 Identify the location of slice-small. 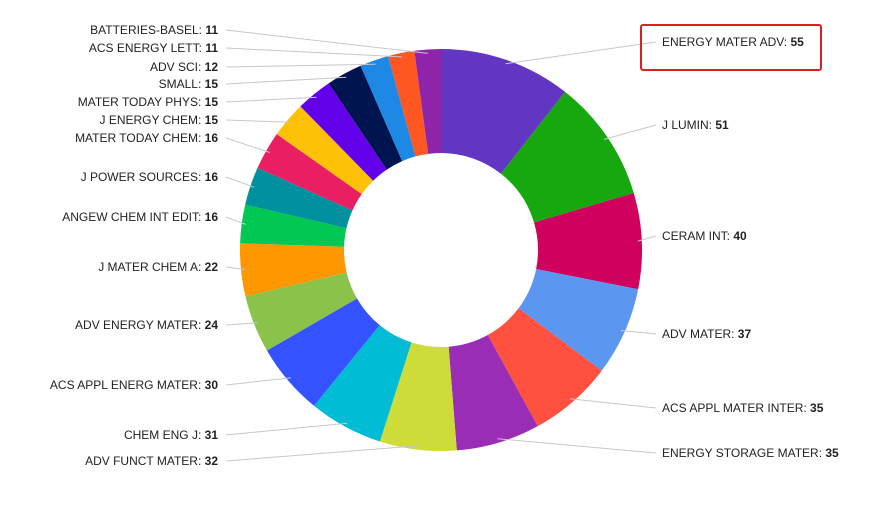
(365, 117).